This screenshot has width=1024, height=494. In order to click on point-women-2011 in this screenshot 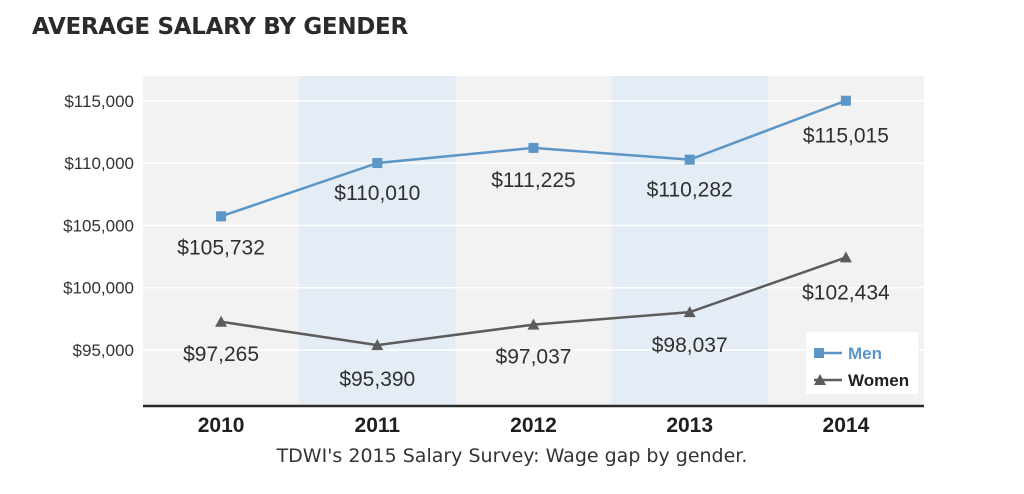, I will do `click(377, 345)`.